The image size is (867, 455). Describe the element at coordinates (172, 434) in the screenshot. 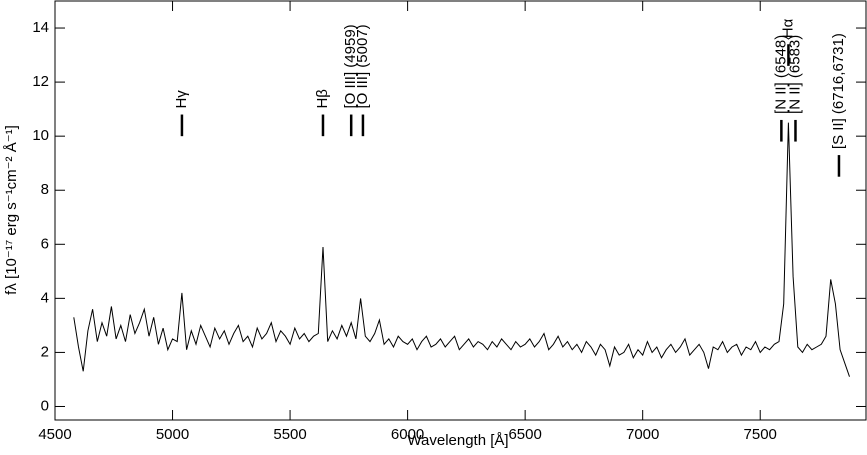

I see `x-tick-label: 5000` at that location.